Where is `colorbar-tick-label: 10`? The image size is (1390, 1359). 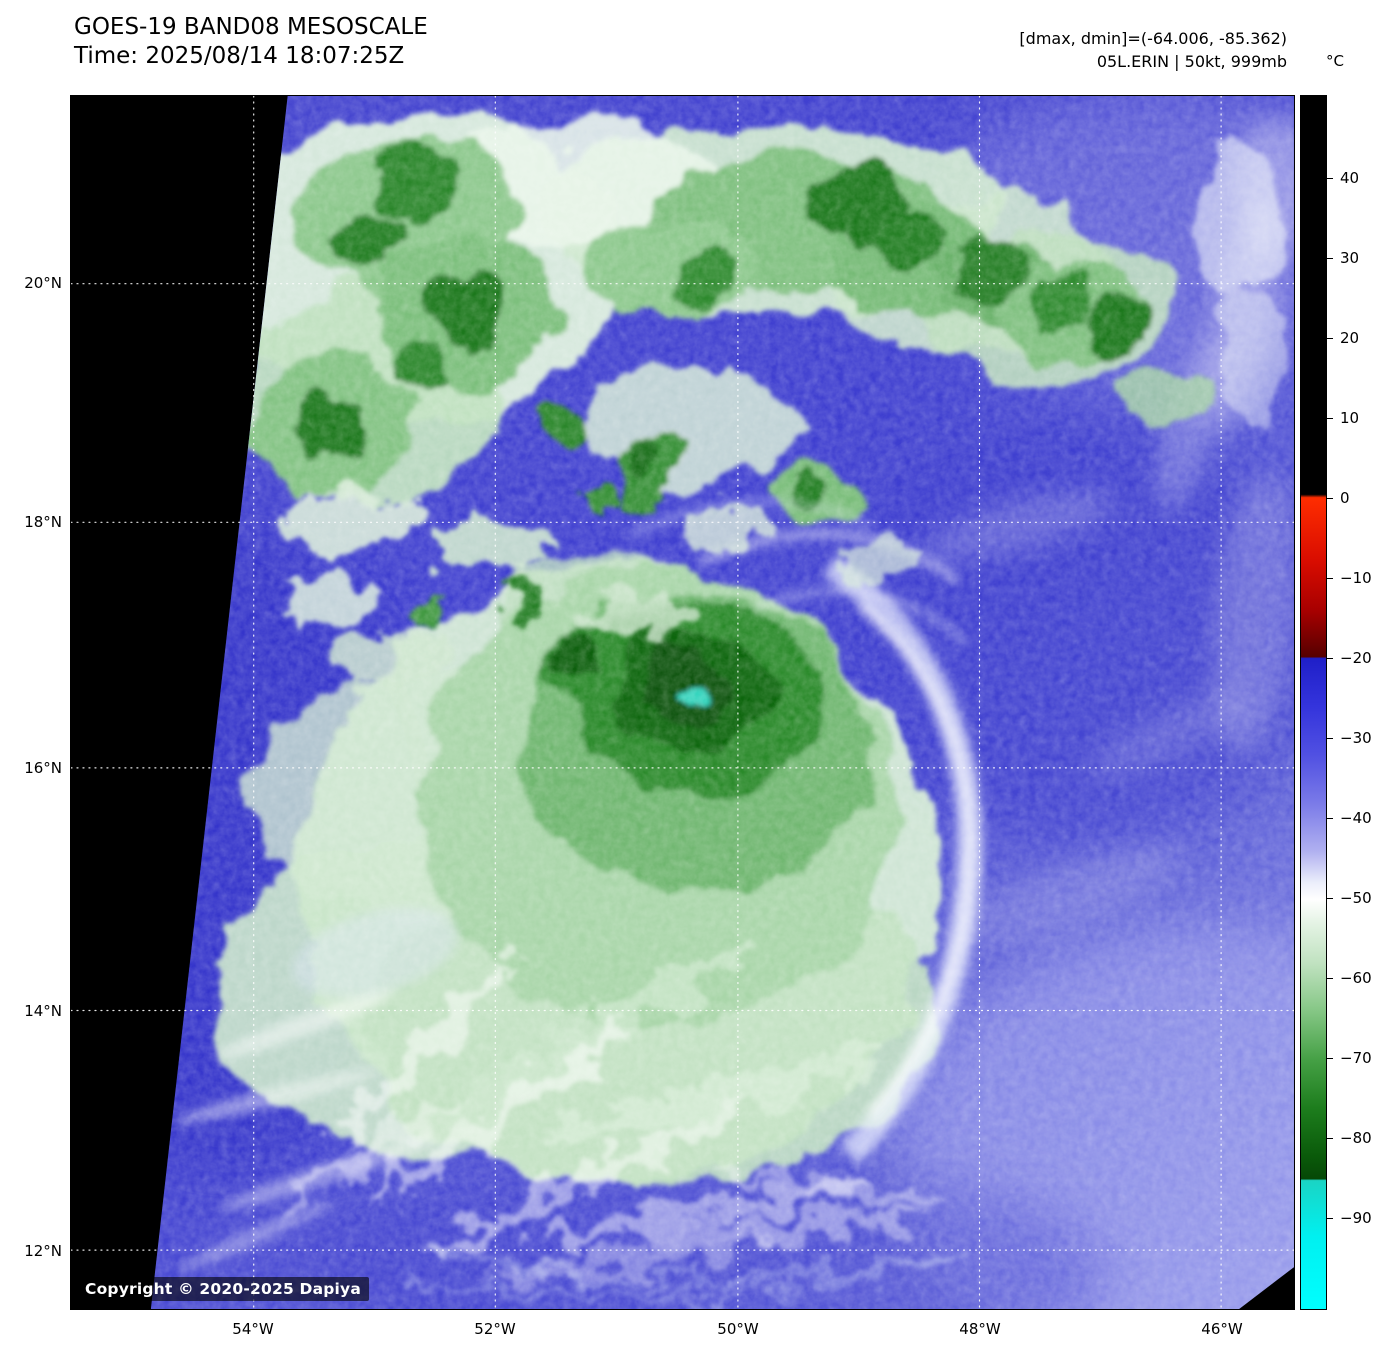
colorbar-tick-label: 10 is located at coordinates (1342, 418).